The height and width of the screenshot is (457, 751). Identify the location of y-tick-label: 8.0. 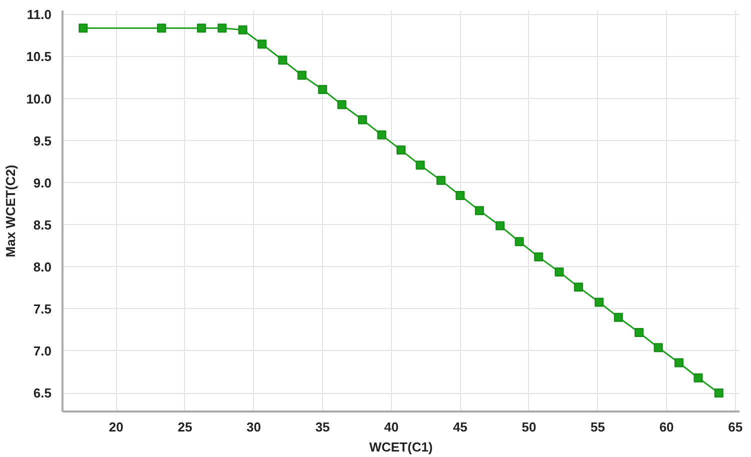
(42, 266).